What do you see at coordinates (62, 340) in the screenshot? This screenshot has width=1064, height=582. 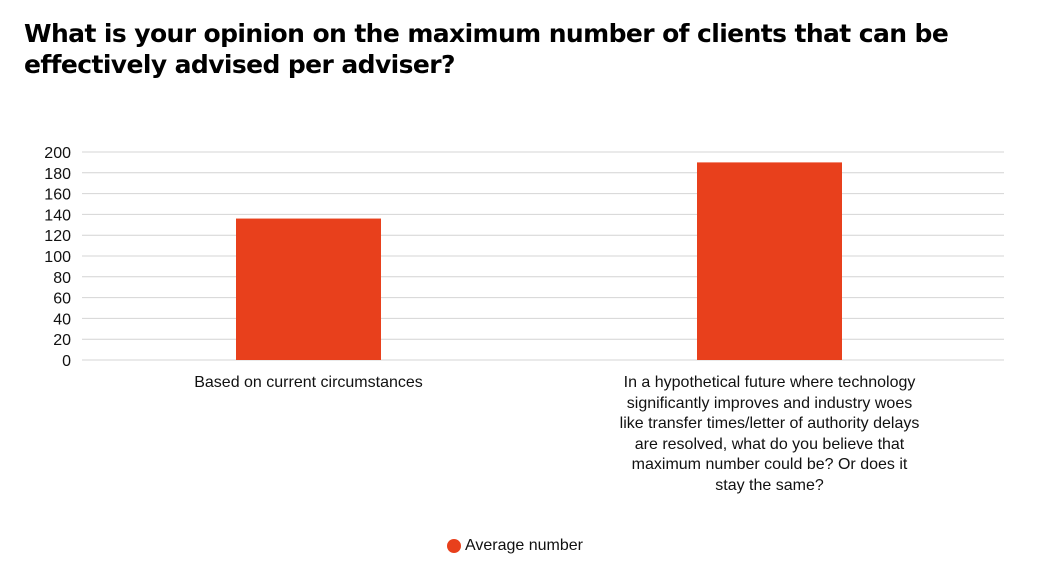 I see `y-tick-label: 20` at bounding box center [62, 340].